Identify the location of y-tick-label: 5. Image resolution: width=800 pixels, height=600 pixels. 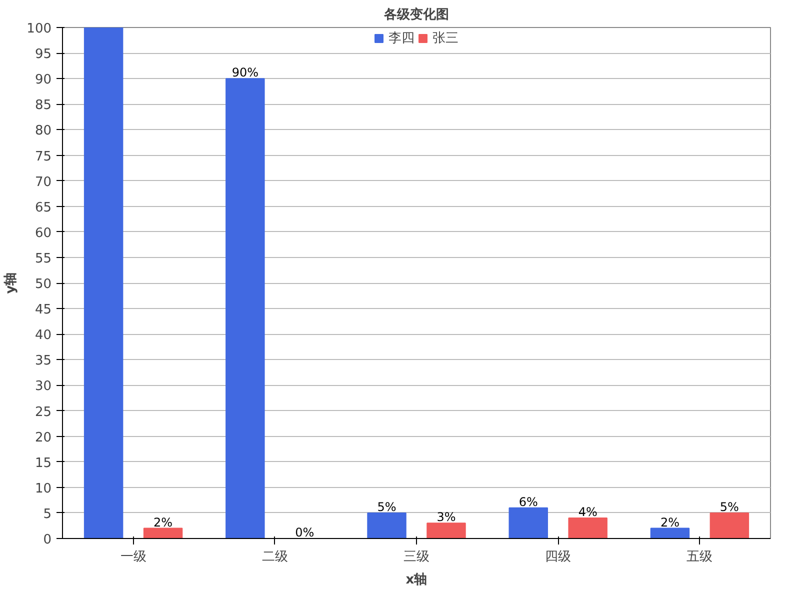
(47, 514).